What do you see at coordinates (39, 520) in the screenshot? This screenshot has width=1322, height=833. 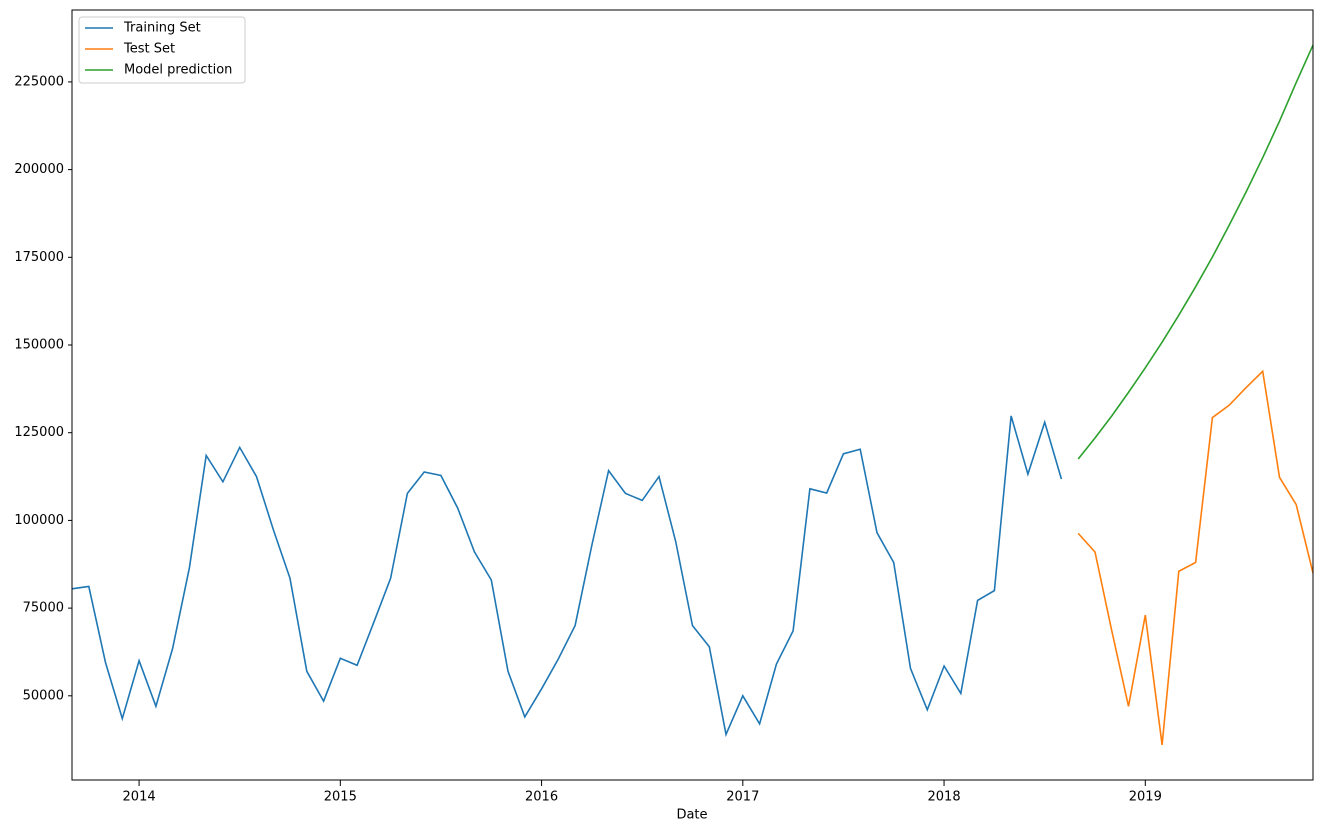 I see `y-tick-label: 100000` at bounding box center [39, 520].